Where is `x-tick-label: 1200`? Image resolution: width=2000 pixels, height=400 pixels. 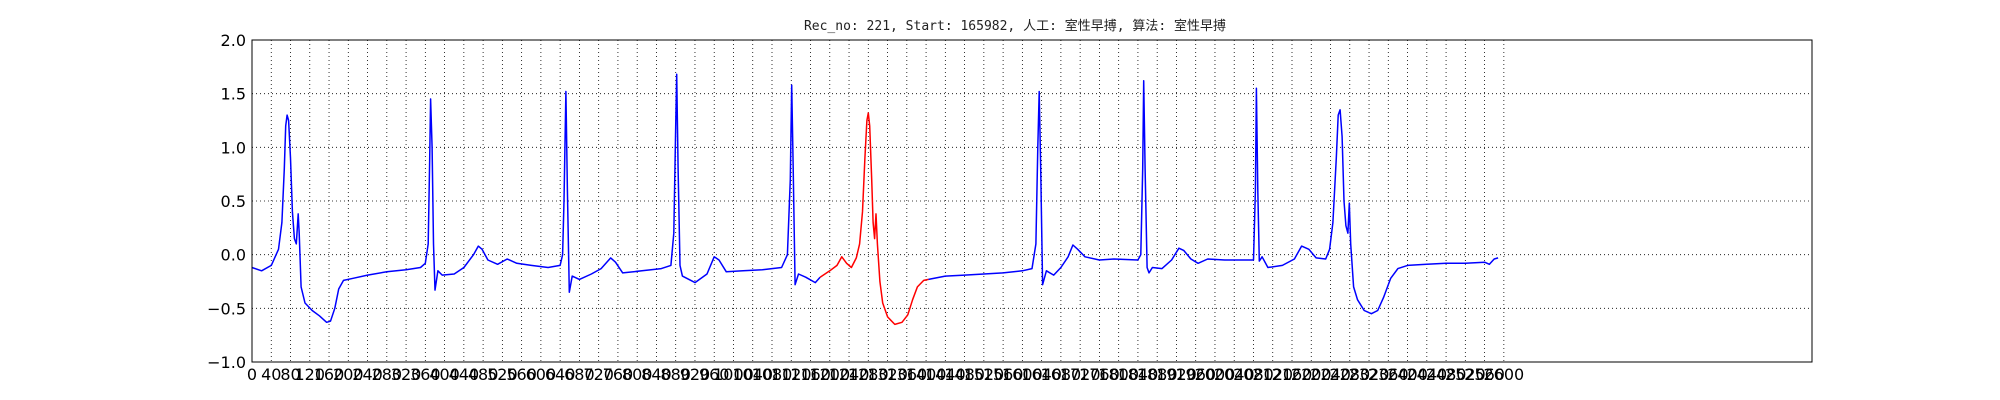
x-tick-label: 1200 is located at coordinates (829, 374).